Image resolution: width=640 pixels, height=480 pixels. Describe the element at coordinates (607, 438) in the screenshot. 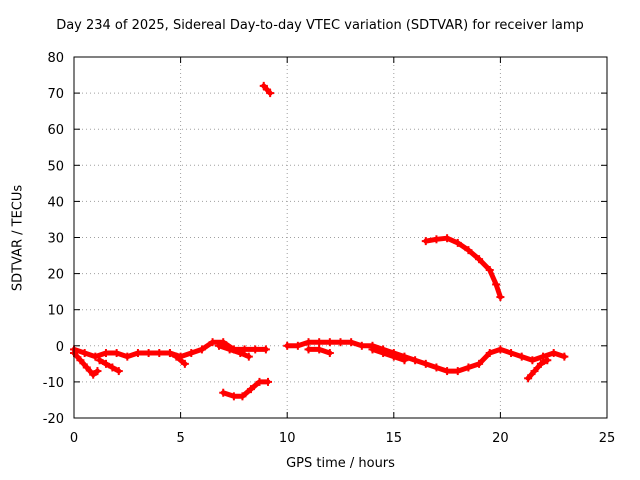

I see `x-tick-label: 25` at that location.